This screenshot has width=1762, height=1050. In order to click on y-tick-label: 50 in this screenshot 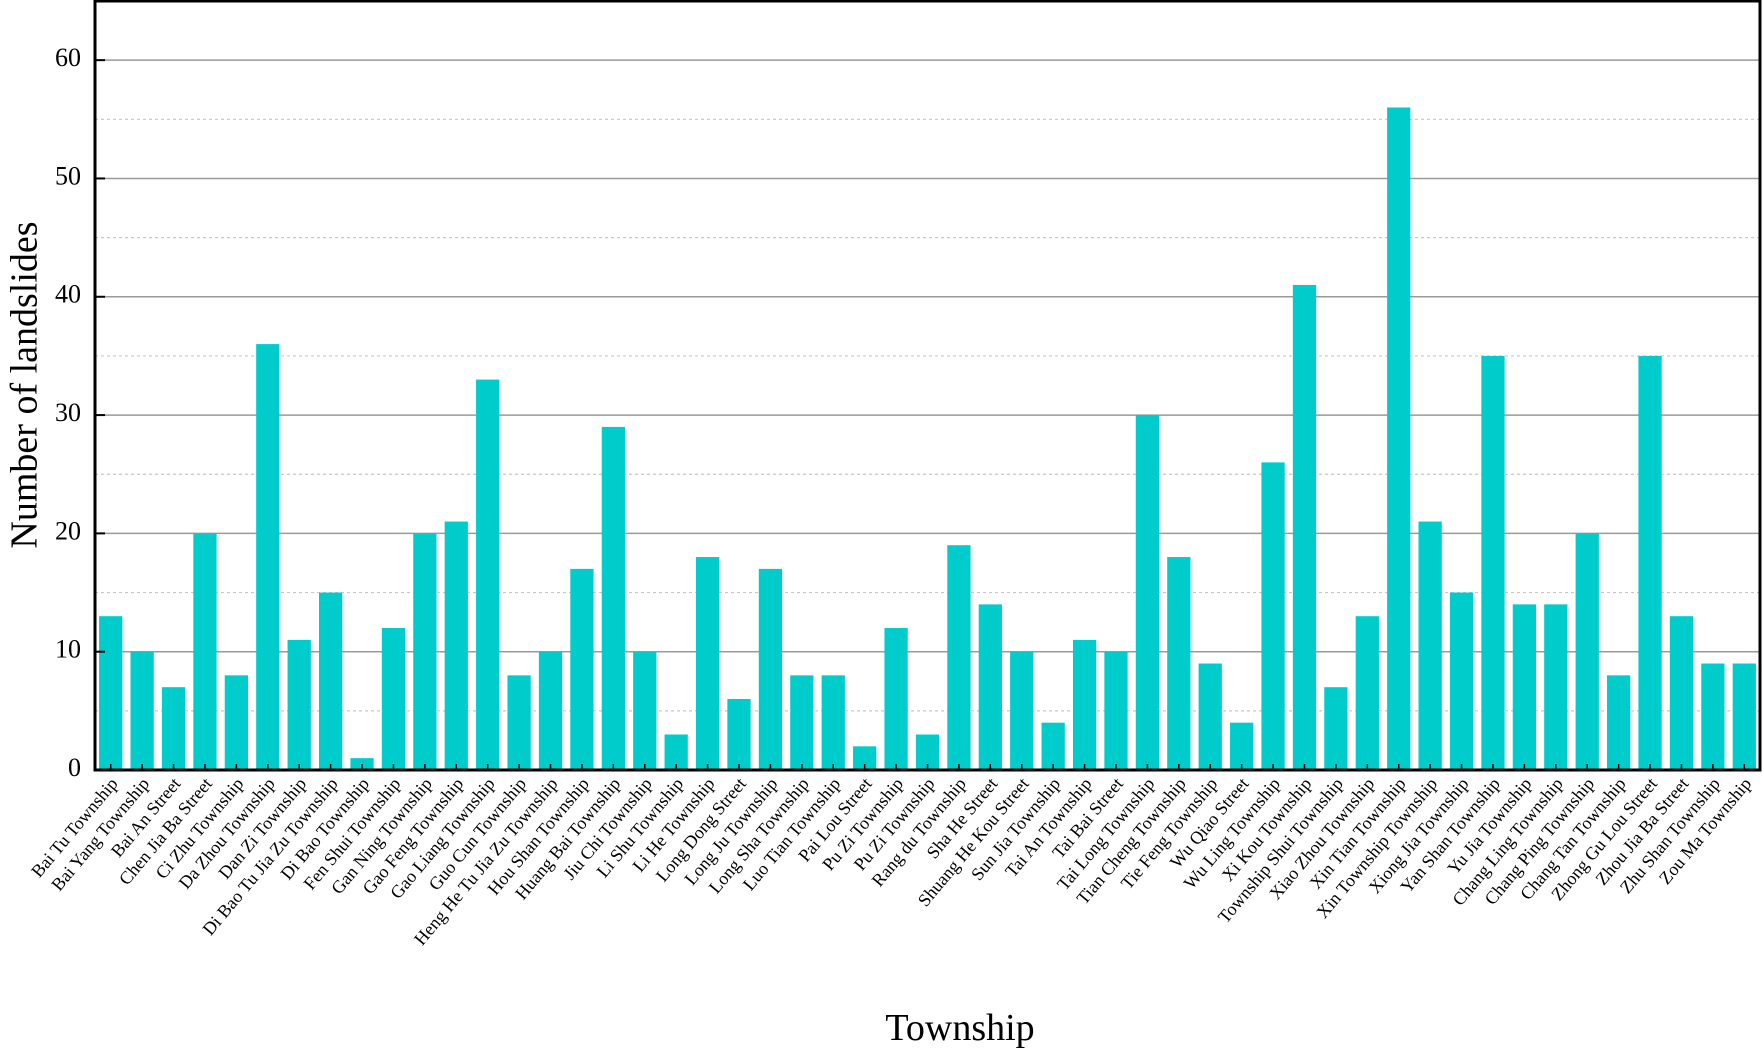, I will do `click(68, 175)`.